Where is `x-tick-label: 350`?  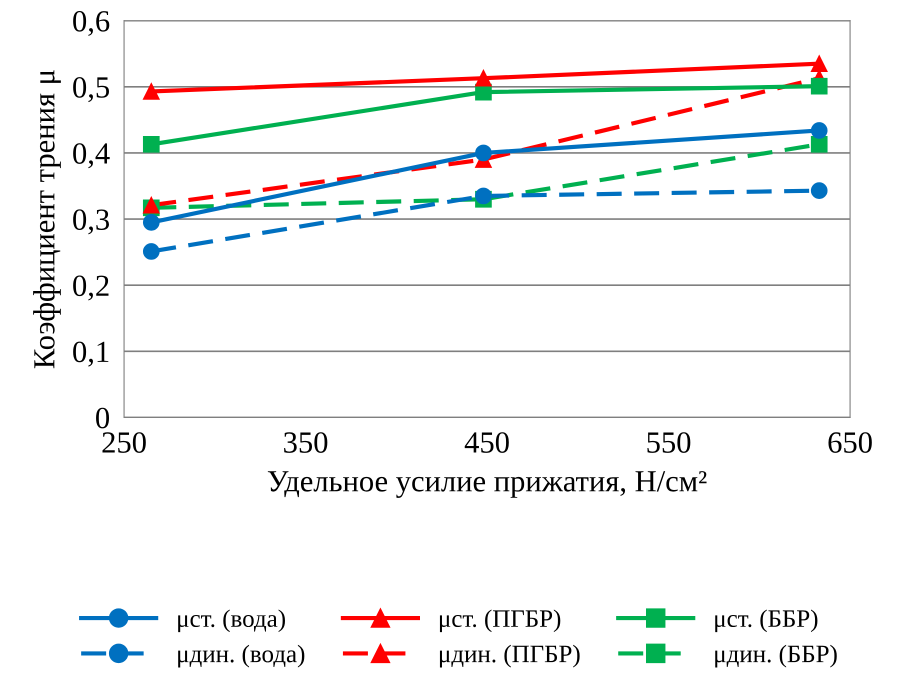 x-tick-label: 350 is located at coordinates (306, 442).